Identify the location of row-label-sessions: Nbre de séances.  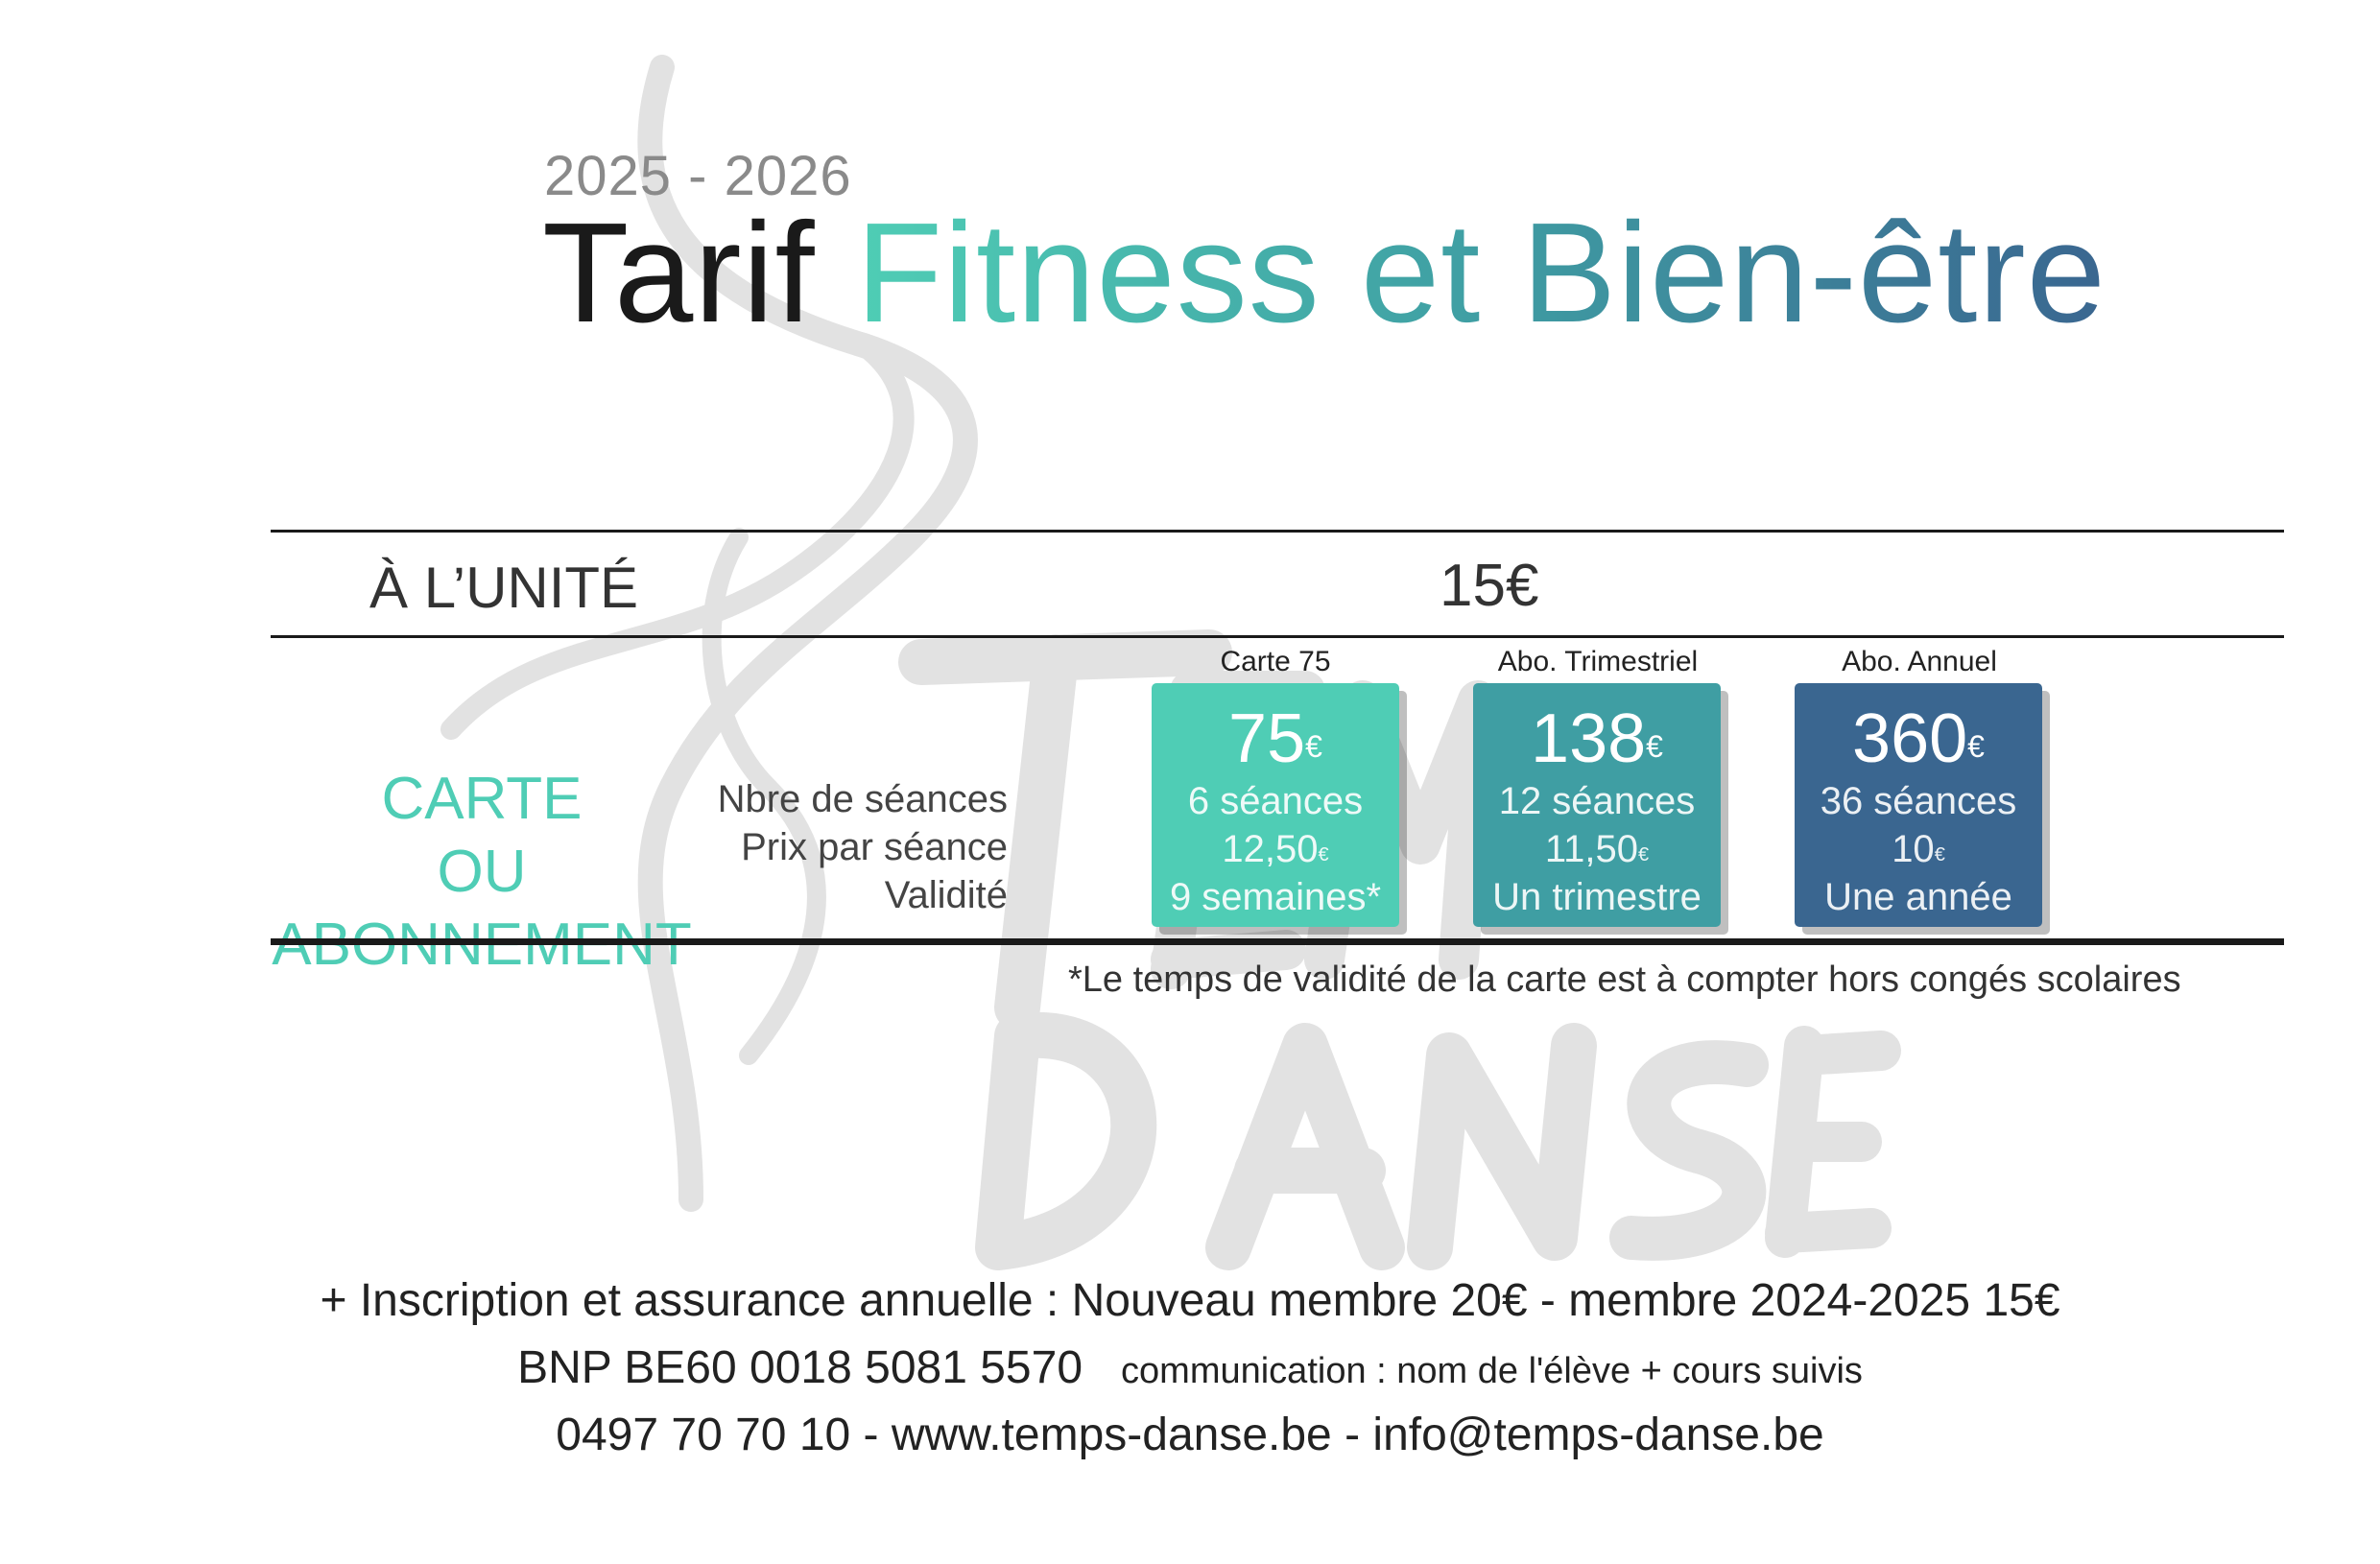
(863, 799).